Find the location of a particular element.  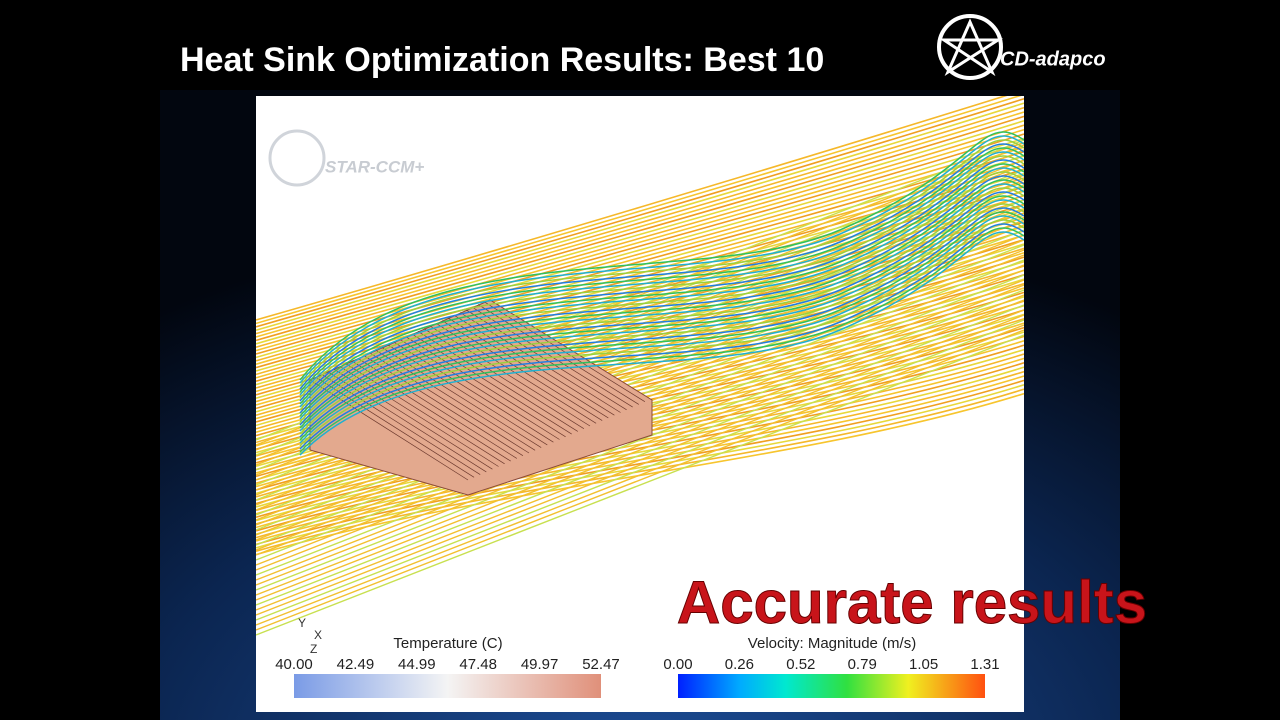

colorbar-label: 47.48 is located at coordinates (478, 664).